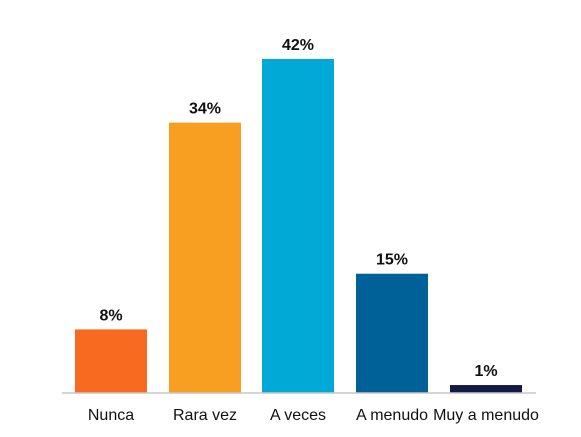  I want to click on value-label-5: 1%, so click(485, 371).